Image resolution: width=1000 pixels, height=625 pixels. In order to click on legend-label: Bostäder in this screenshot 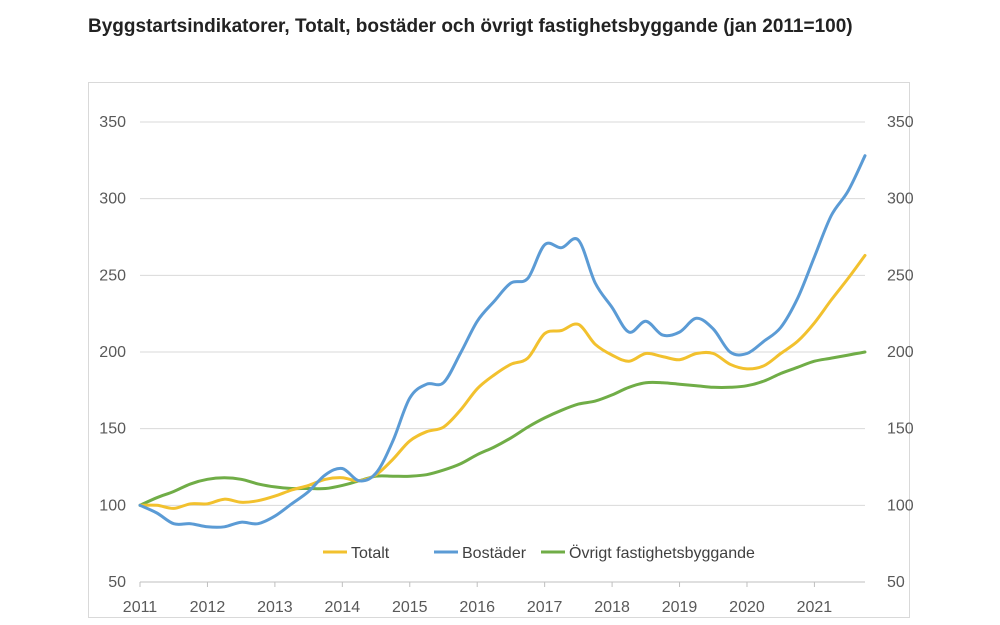, I will do `click(494, 553)`.